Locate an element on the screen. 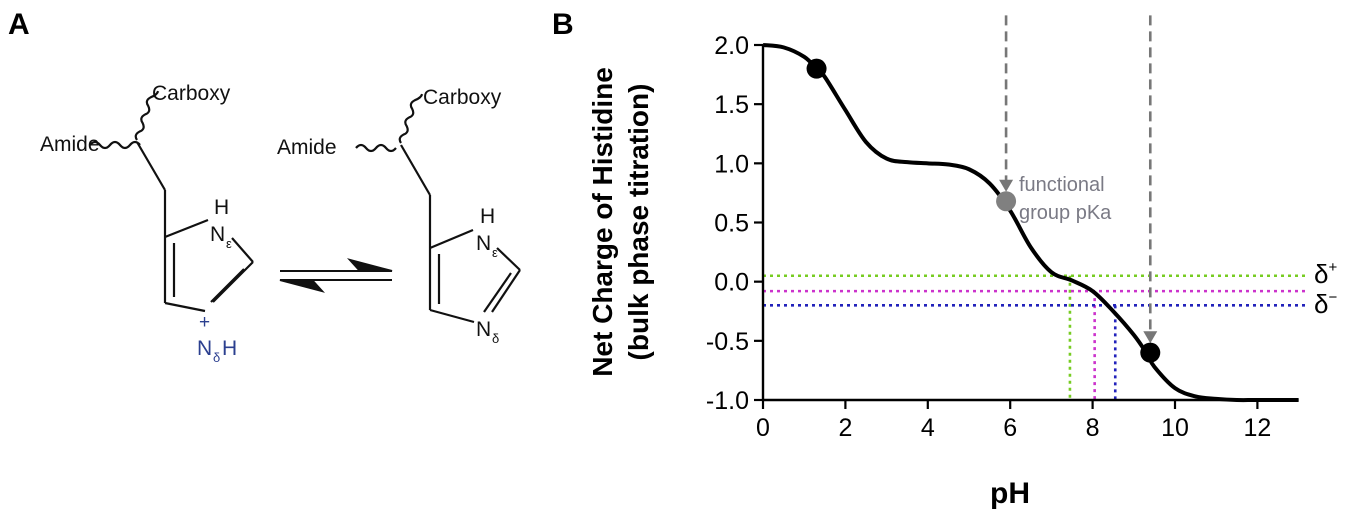  x-tick-label: 10 is located at coordinates (1175, 428).